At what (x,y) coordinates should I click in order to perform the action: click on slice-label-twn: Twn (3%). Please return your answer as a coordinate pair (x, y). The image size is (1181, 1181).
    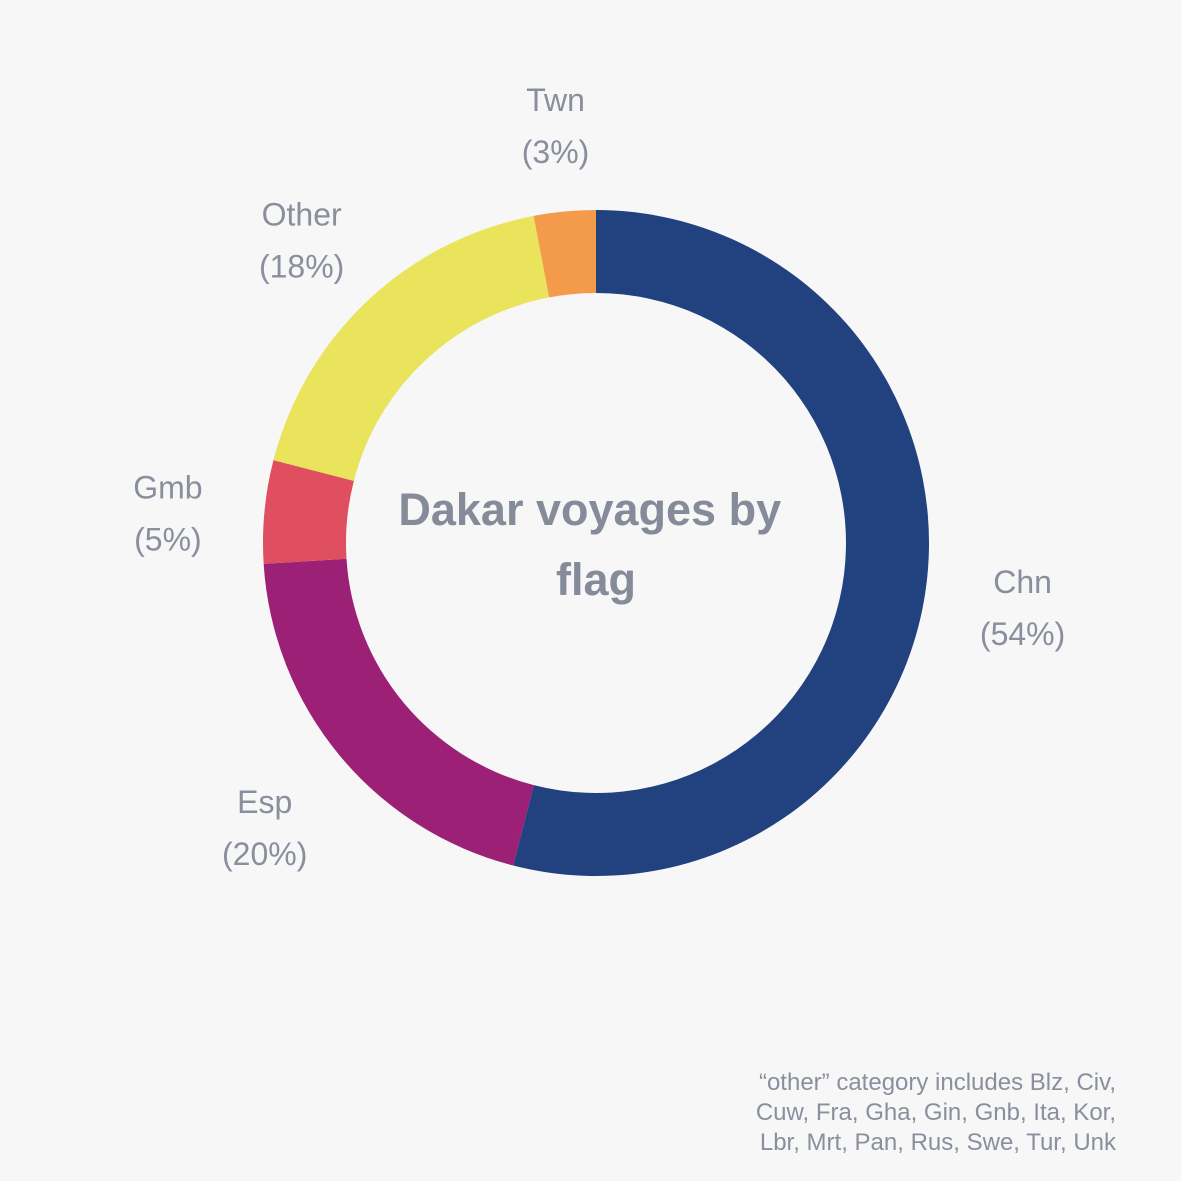
    Looking at the image, I should click on (556, 126).